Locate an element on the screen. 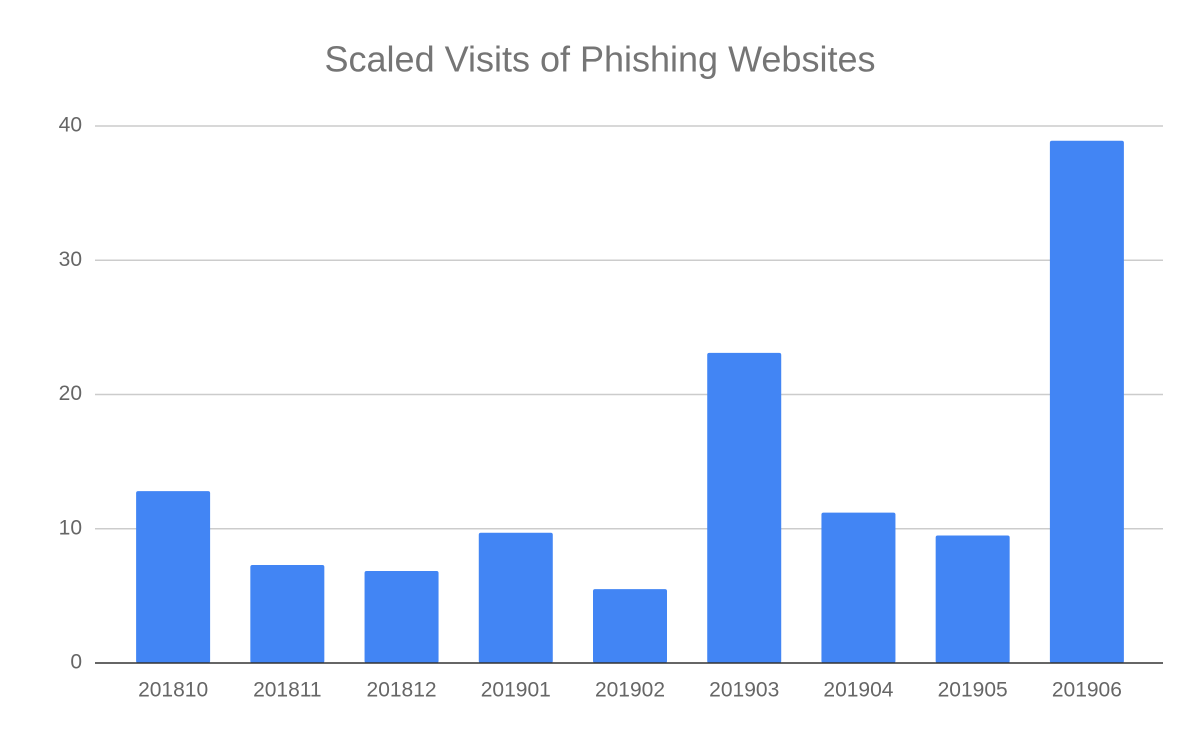  x-tick-label: 201902 is located at coordinates (630, 690).